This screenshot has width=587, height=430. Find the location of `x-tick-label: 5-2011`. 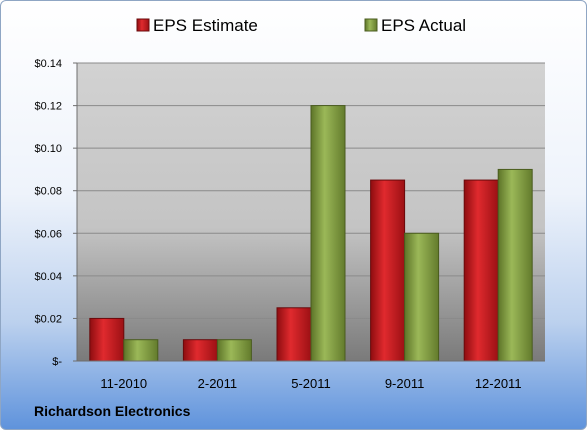

x-tick-label: 5-2011 is located at coordinates (311, 383).